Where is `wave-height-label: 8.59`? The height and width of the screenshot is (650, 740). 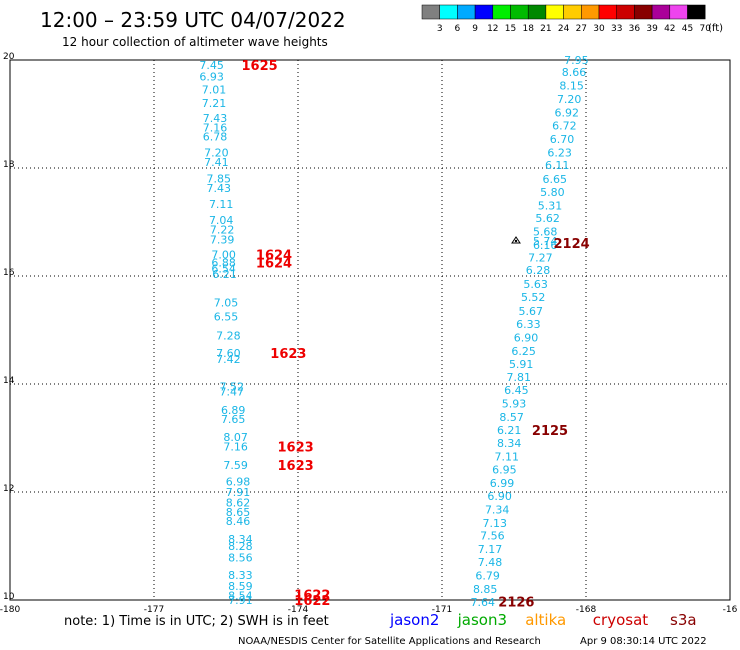
wave-height-label: 8.59 is located at coordinates (240, 586).